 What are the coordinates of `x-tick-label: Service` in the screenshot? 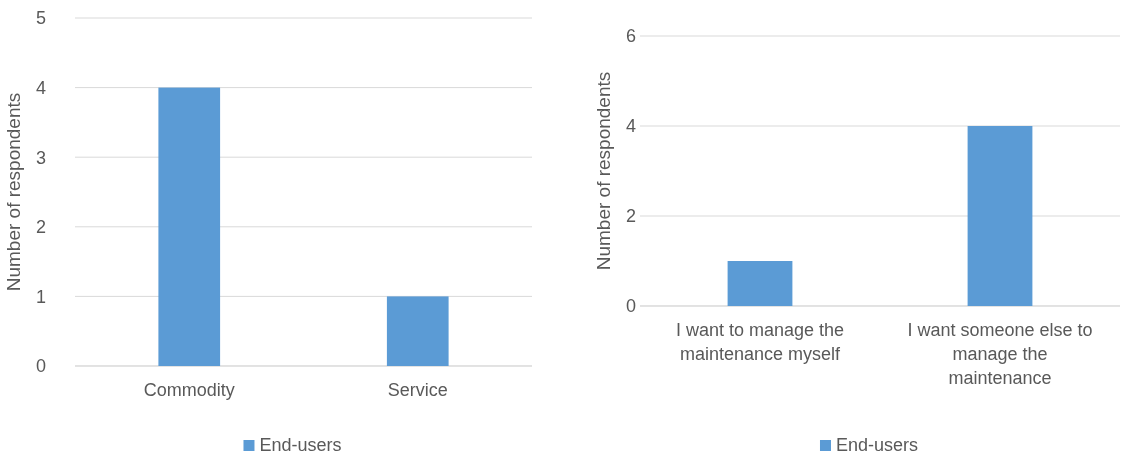 It's located at (417, 390).